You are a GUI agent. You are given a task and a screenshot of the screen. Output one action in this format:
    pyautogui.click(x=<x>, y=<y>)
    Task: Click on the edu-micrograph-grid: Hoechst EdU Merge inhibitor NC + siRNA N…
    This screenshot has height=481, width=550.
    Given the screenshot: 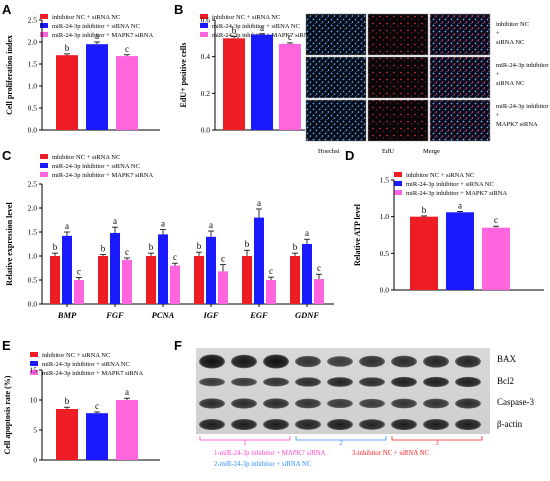 What is the action you would take?
    pyautogui.click(x=427, y=84)
    